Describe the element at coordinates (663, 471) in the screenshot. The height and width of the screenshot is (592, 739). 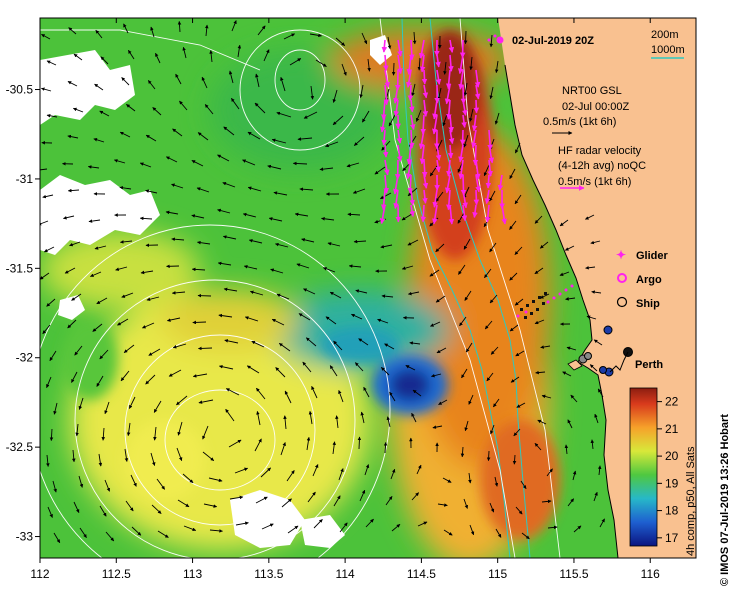
I see `colorbar: 22 21 20 19 18 17 4h comp, p50, All Sats` at that location.